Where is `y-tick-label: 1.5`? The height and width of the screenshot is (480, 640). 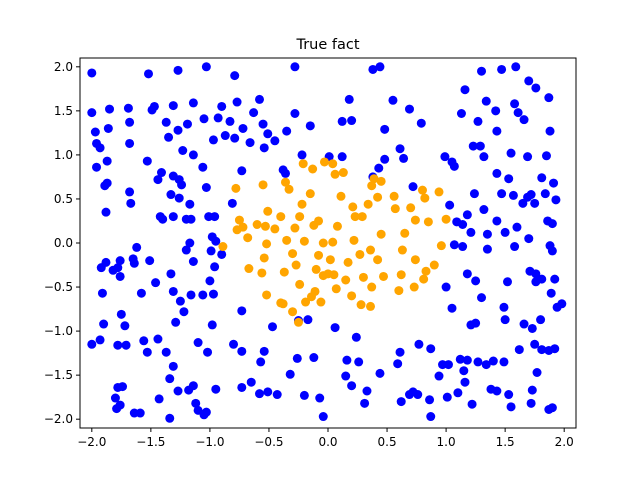 y-tick-label: 1.5 is located at coordinates (63, 111).